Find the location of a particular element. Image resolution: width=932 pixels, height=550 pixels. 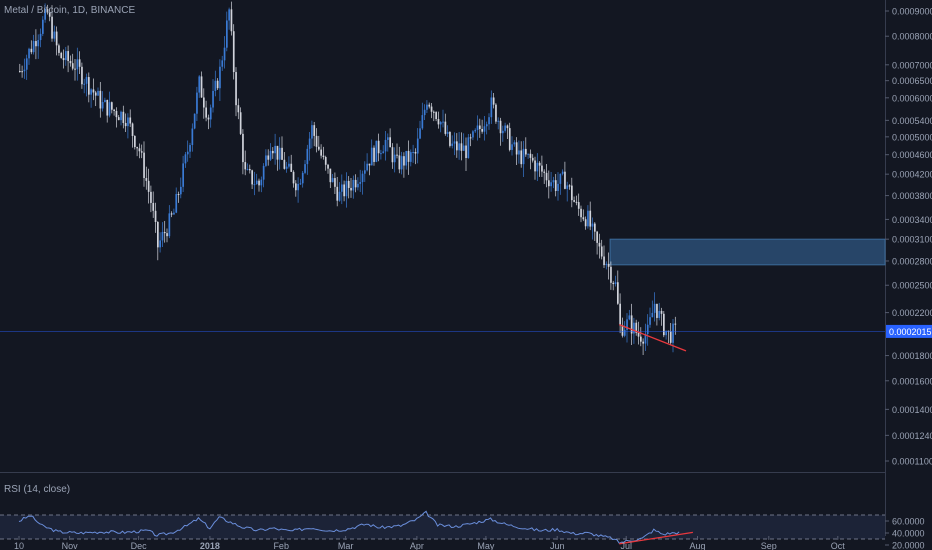

x-tick-label: Apr is located at coordinates (417, 545).